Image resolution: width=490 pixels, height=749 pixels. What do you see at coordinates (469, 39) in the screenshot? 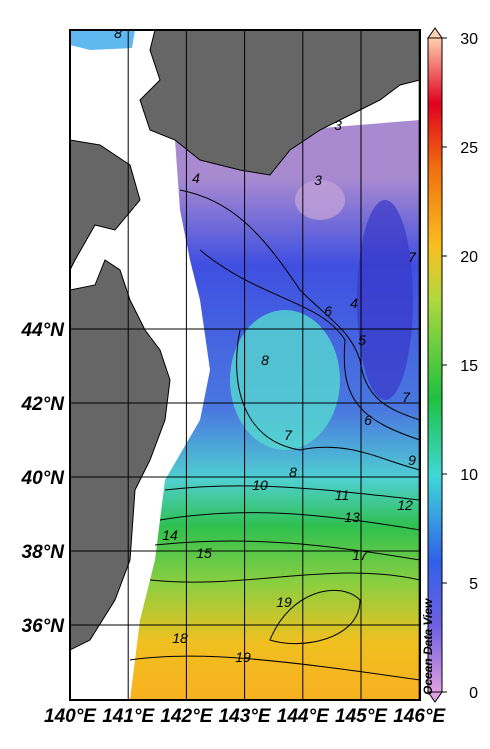
I see `colorbar-tick-label: 30` at bounding box center [469, 39].